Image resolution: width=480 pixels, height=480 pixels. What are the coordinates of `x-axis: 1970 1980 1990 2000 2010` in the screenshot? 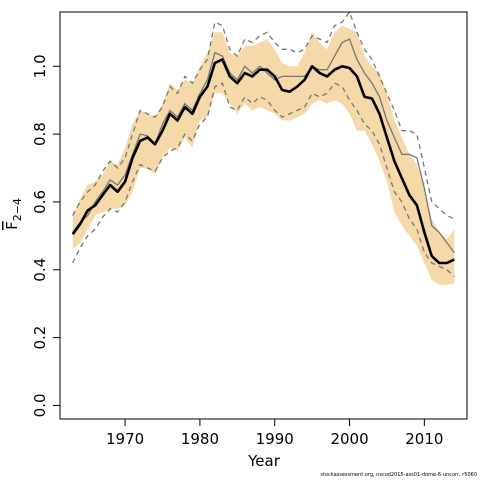 It's located at (274, 433).